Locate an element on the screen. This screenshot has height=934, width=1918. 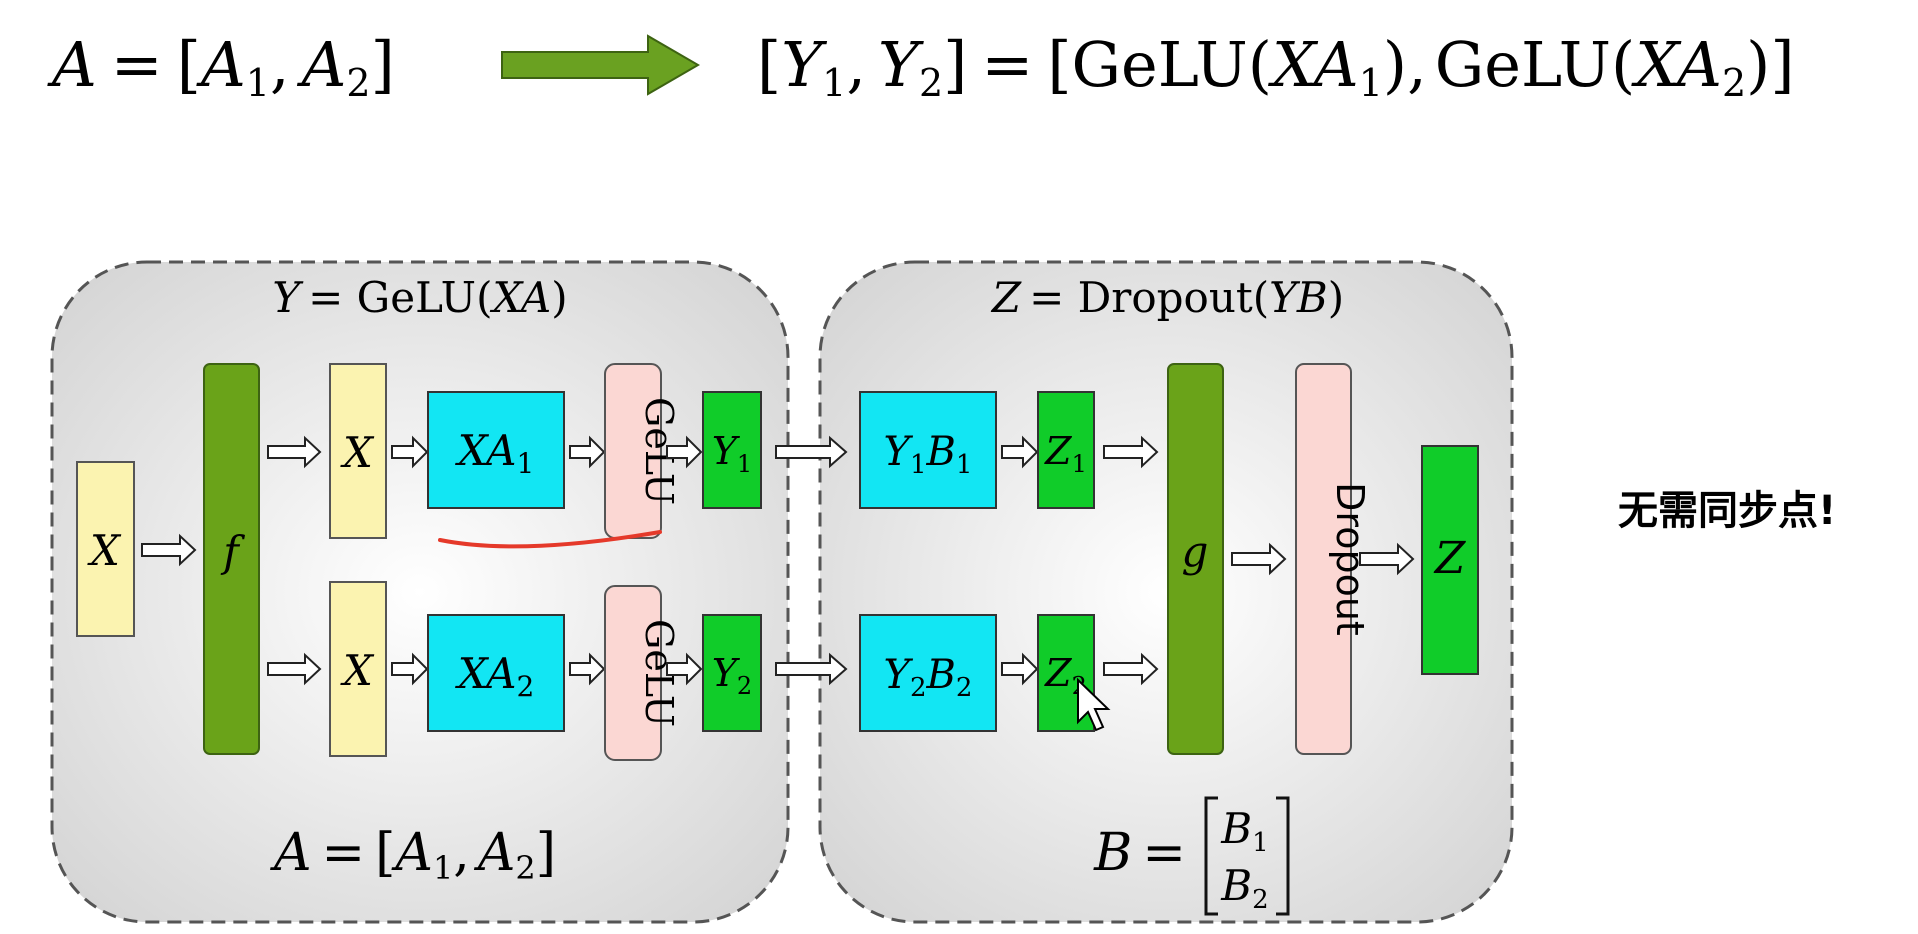
f-to-x2-arrow-icon is located at coordinates (294, 669).